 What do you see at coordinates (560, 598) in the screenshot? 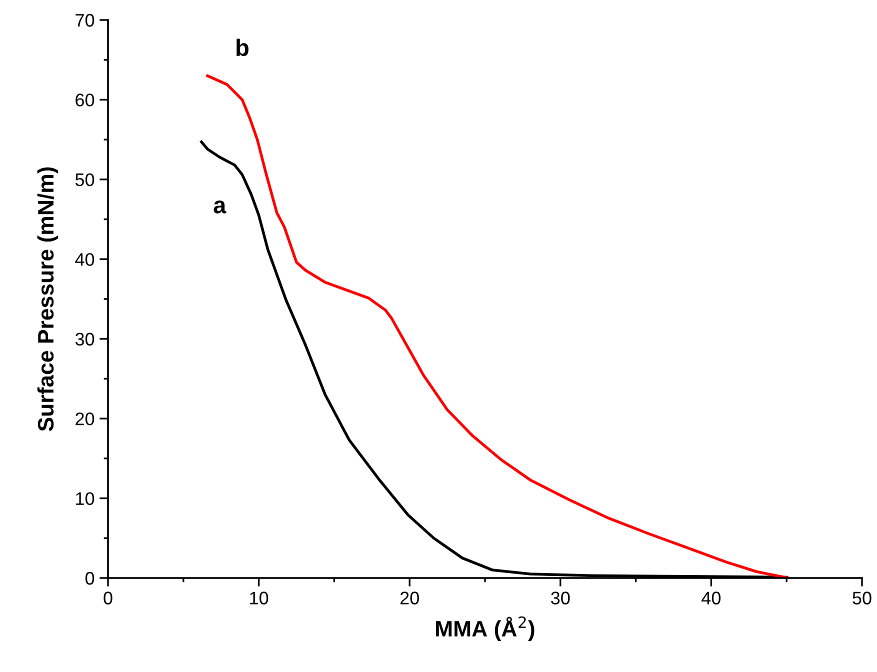
I see `x-tick-label: 30` at bounding box center [560, 598].